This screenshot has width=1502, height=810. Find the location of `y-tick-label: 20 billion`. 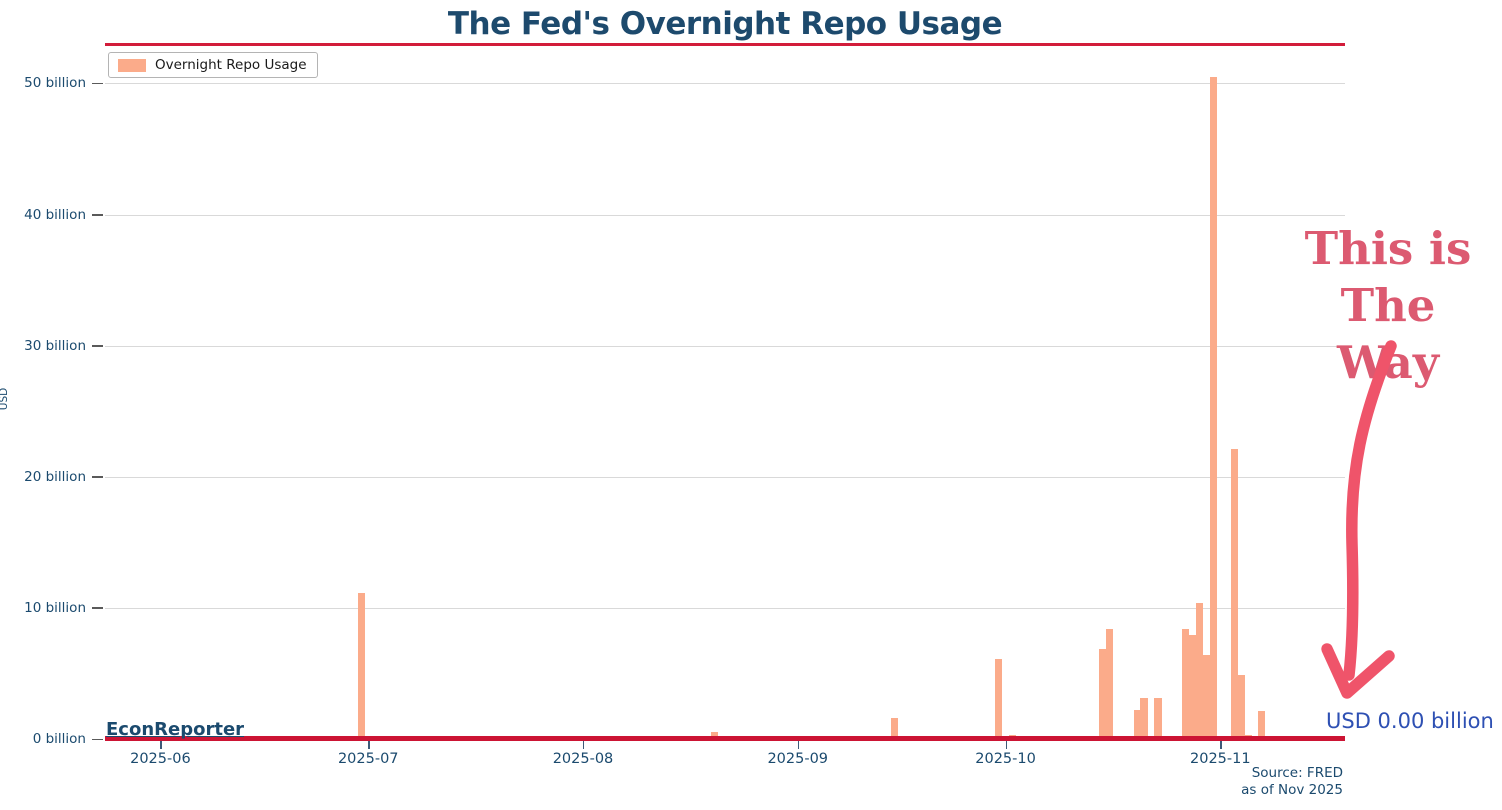

y-tick-label: 20 billion is located at coordinates (55, 476).